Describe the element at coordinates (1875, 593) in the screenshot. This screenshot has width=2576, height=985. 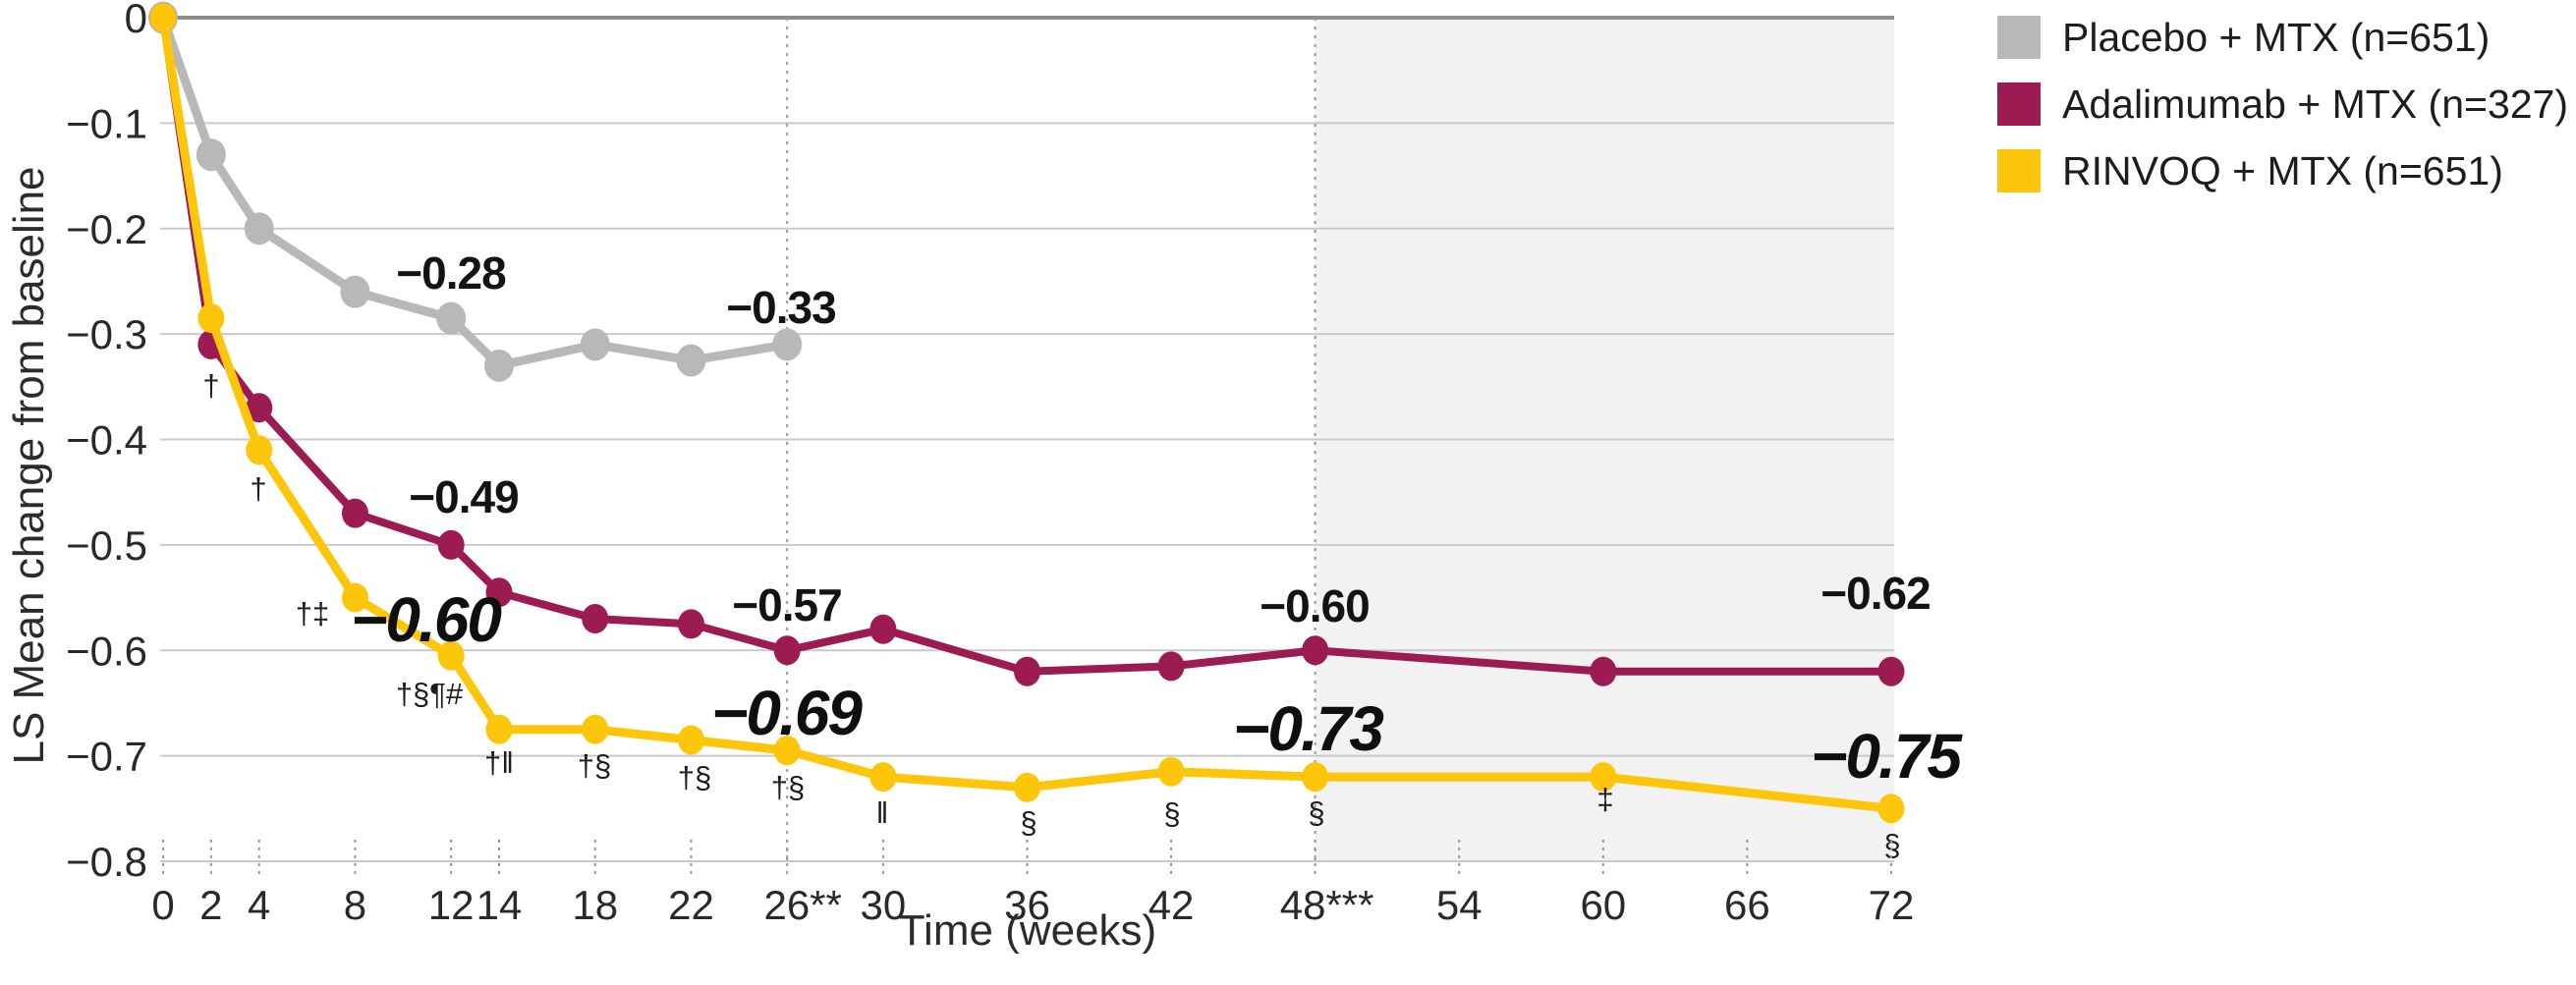
I see `value-label-adalimumab-week-72: −0.62` at that location.